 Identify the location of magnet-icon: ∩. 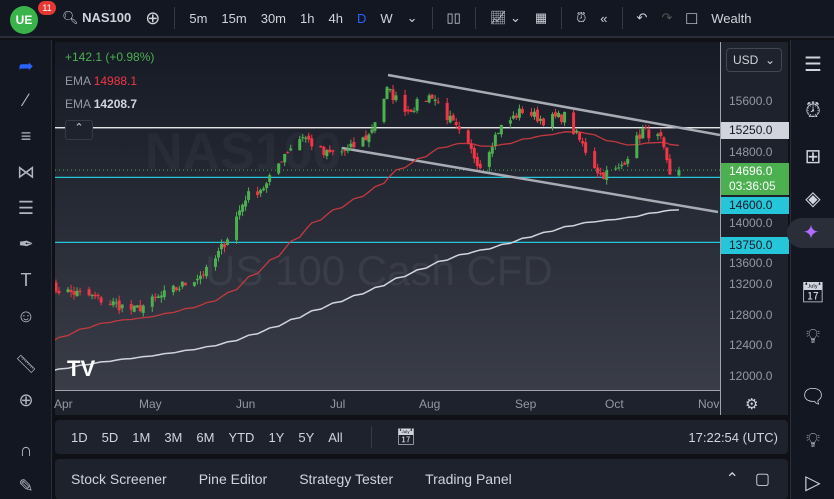
(26, 450).